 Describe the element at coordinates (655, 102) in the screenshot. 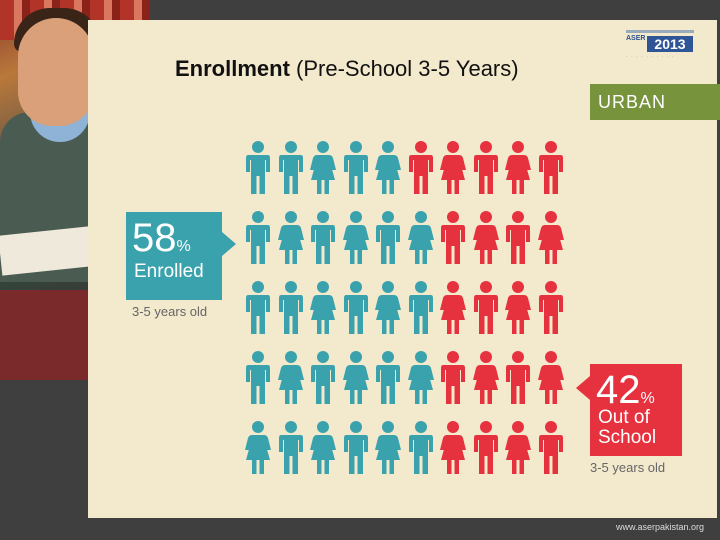

I see `region-label: URBAN` at that location.